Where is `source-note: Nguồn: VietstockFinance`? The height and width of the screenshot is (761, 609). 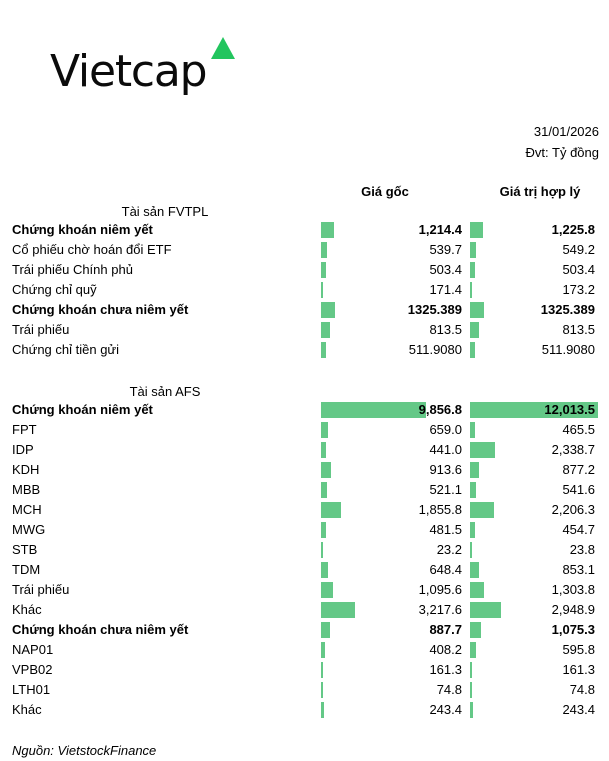 source-note: Nguồn: VietstockFinance is located at coordinates (84, 750).